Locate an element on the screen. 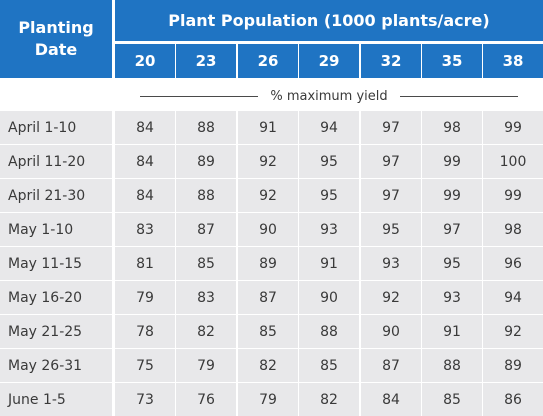  yield-subheader: % maximum yield is located at coordinates (329, 96).